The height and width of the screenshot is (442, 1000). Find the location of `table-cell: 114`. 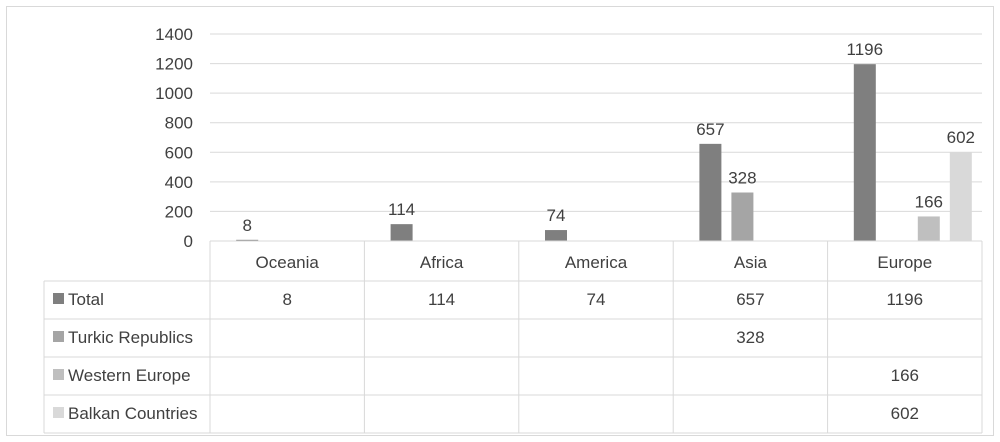

table-cell: 114 is located at coordinates (441, 299).